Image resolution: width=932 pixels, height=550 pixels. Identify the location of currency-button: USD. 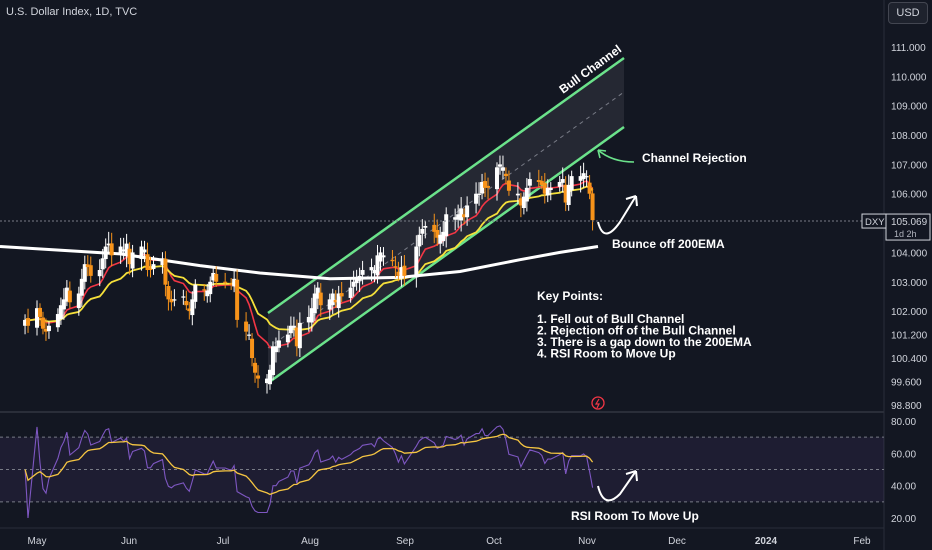
(908, 13).